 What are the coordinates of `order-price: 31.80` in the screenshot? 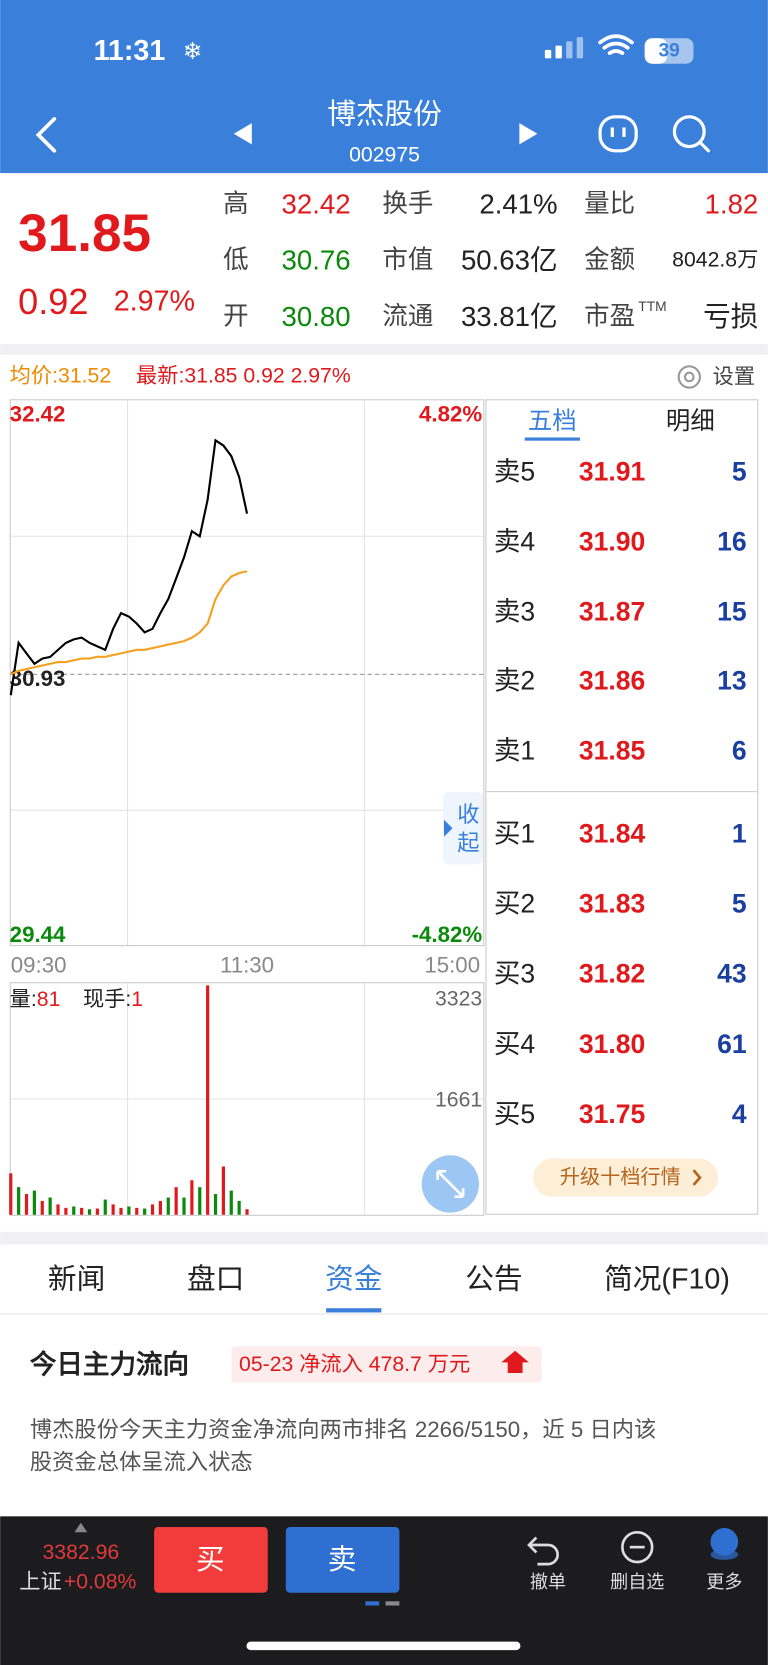 It's located at (612, 1044).